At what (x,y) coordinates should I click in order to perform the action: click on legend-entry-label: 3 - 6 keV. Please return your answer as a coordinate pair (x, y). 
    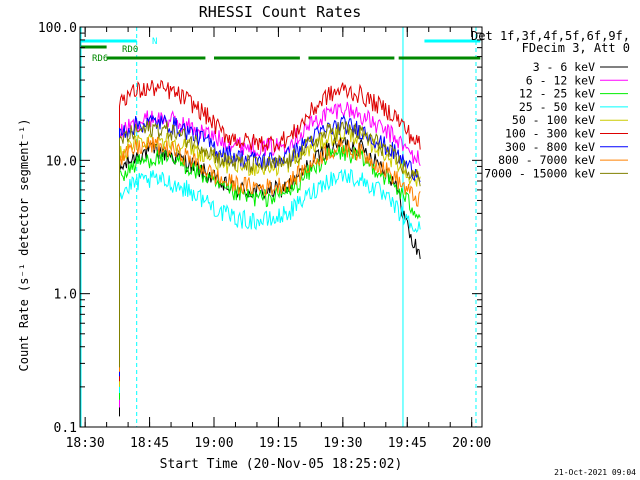
    Looking at the image, I should click on (564, 67).